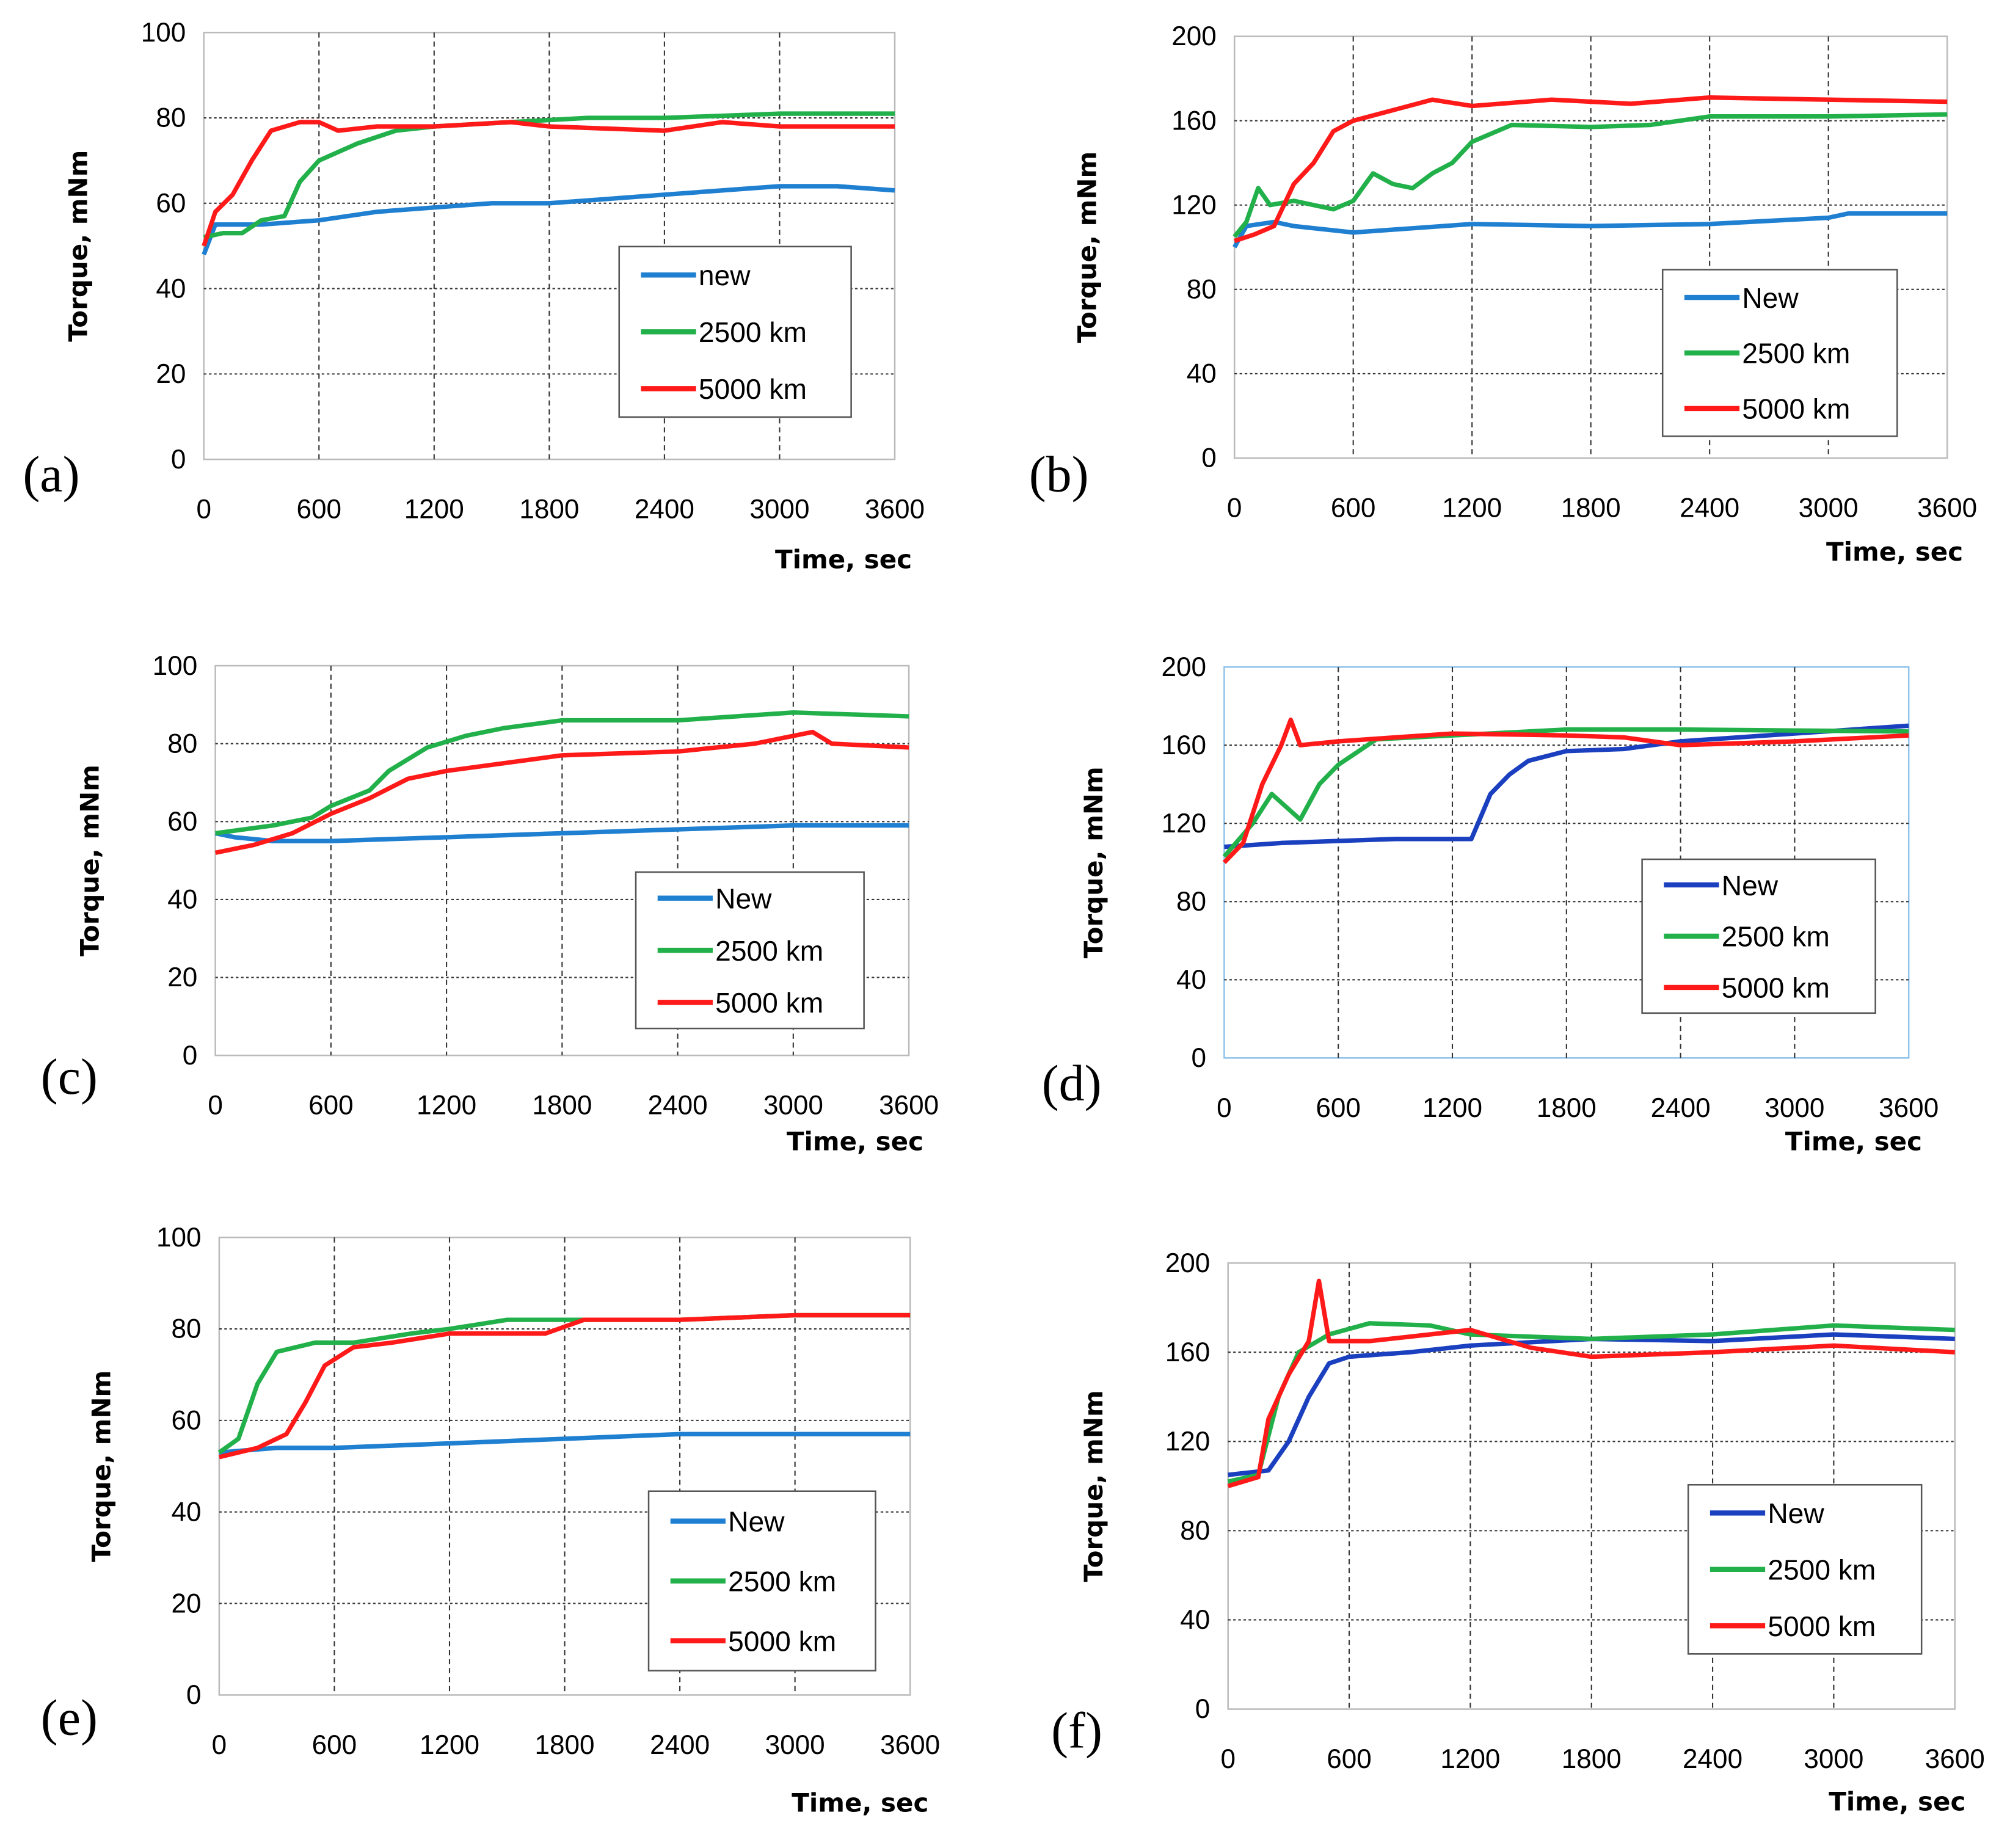 The width and height of the screenshot is (2010, 1848). Describe the element at coordinates (1072, 1083) in the screenshot. I see `panel-label: (d)` at that location.